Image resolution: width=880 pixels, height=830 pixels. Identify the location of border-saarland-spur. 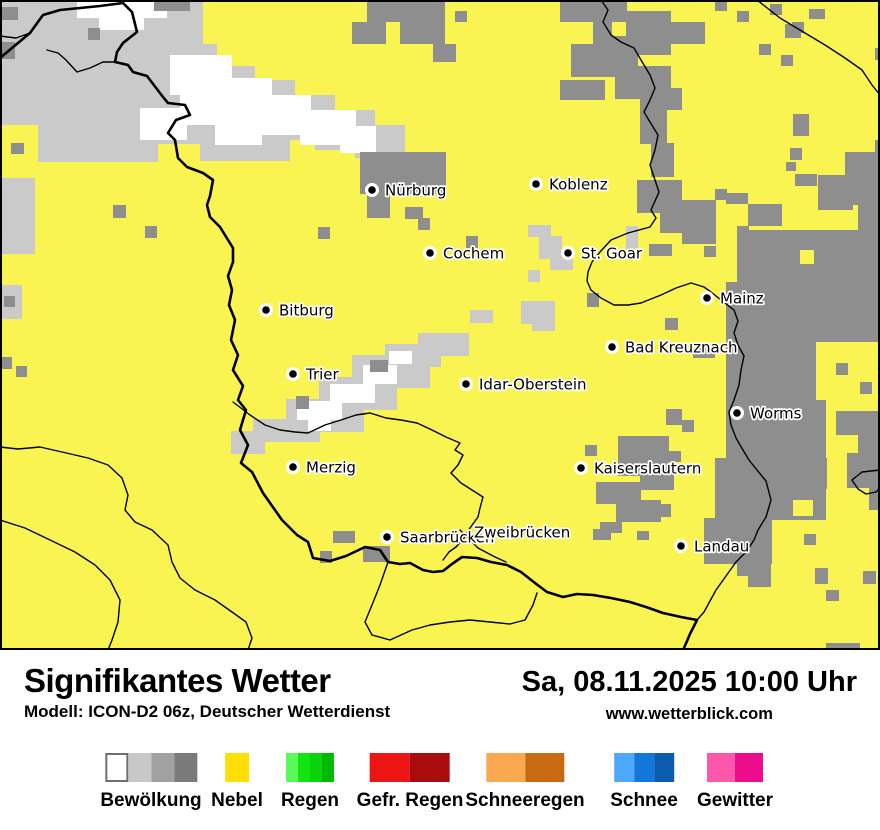
(483, 546).